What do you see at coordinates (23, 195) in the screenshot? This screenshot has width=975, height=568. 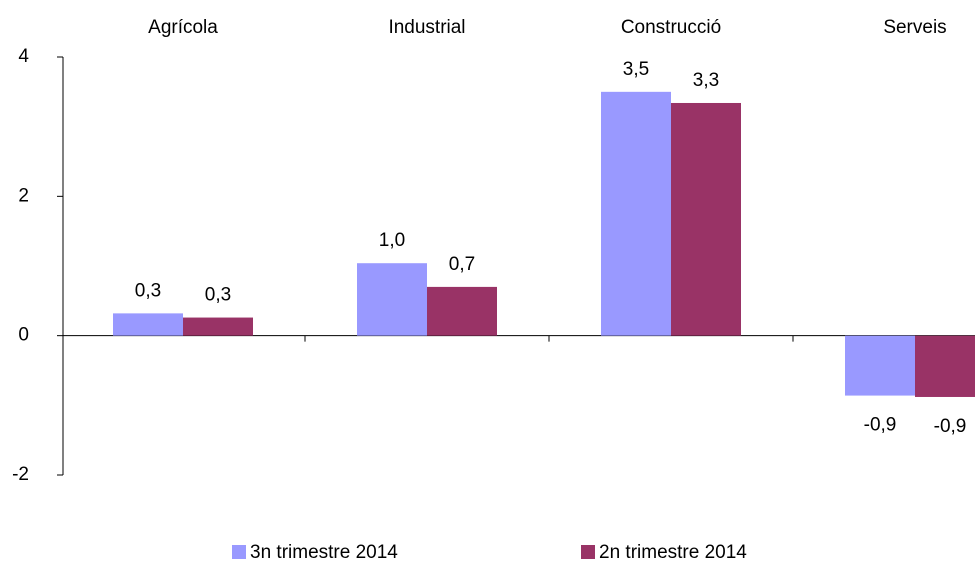 I see `y-tick-label: 2` at bounding box center [23, 195].